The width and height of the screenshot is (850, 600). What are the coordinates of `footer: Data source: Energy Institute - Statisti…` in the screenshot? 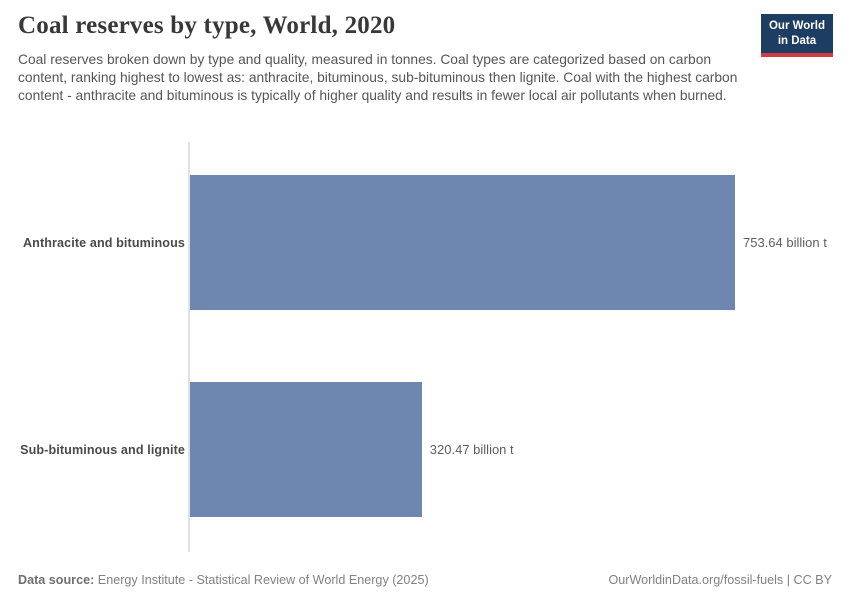 It's located at (425, 580).